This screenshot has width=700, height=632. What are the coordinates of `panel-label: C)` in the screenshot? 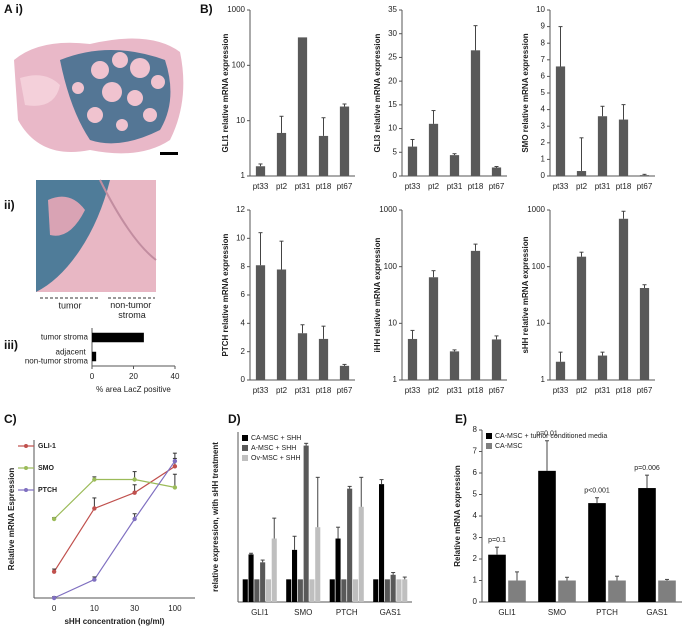 It's located at (10, 419).